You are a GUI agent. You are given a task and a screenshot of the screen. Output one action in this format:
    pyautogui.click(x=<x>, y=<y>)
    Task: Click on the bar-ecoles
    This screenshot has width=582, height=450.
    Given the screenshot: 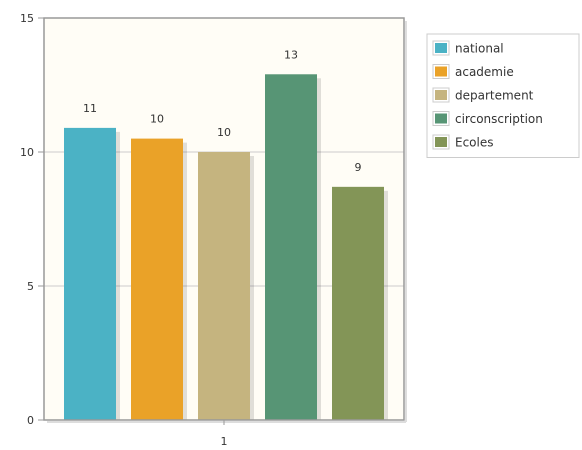 What is the action you would take?
    pyautogui.click(x=358, y=303)
    